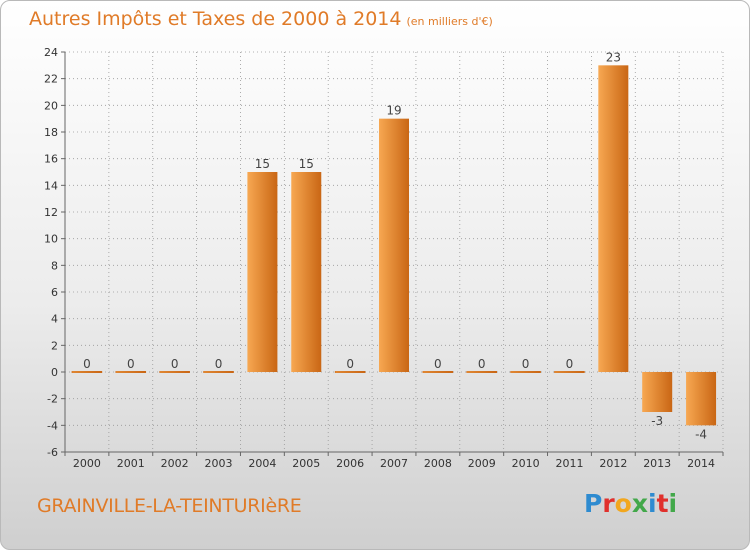 Image resolution: width=750 pixels, height=550 pixels. What do you see at coordinates (613, 57) in the screenshot?
I see `bar-value-label: 23` at bounding box center [613, 57].